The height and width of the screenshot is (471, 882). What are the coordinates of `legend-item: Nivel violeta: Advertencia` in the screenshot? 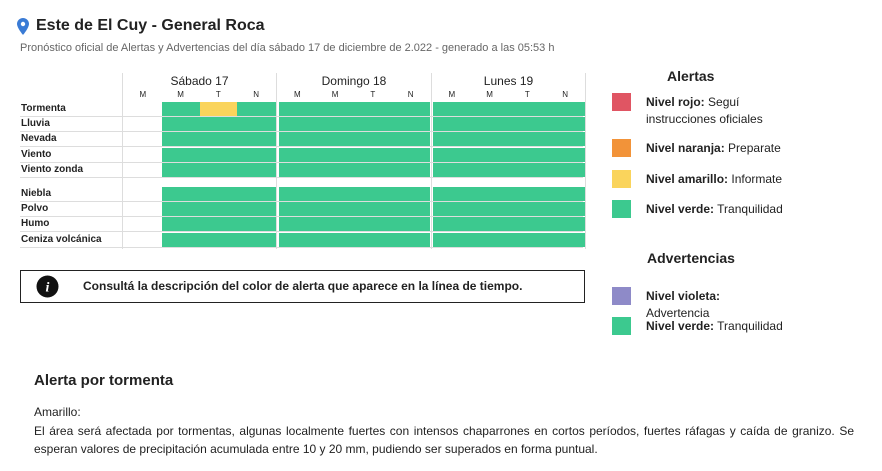 It's located at (716, 305).